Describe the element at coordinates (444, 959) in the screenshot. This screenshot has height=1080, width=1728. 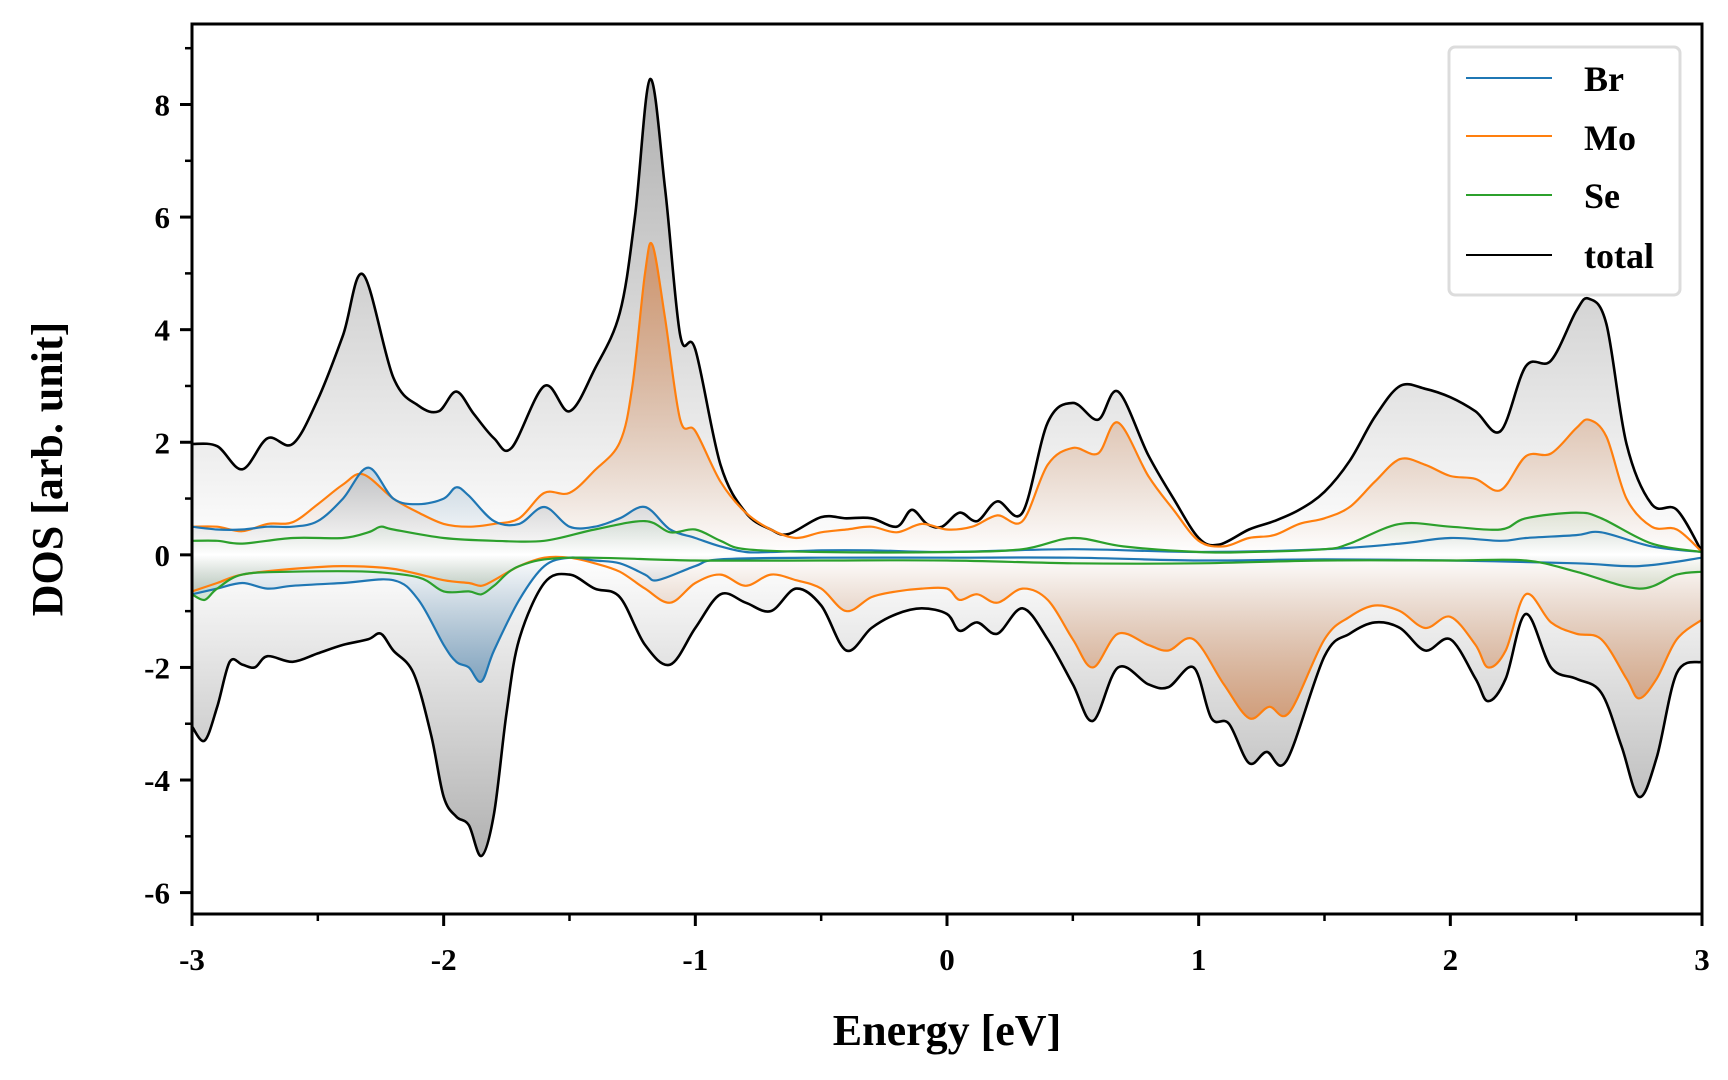
I see `x-tick-label: -2` at that location.